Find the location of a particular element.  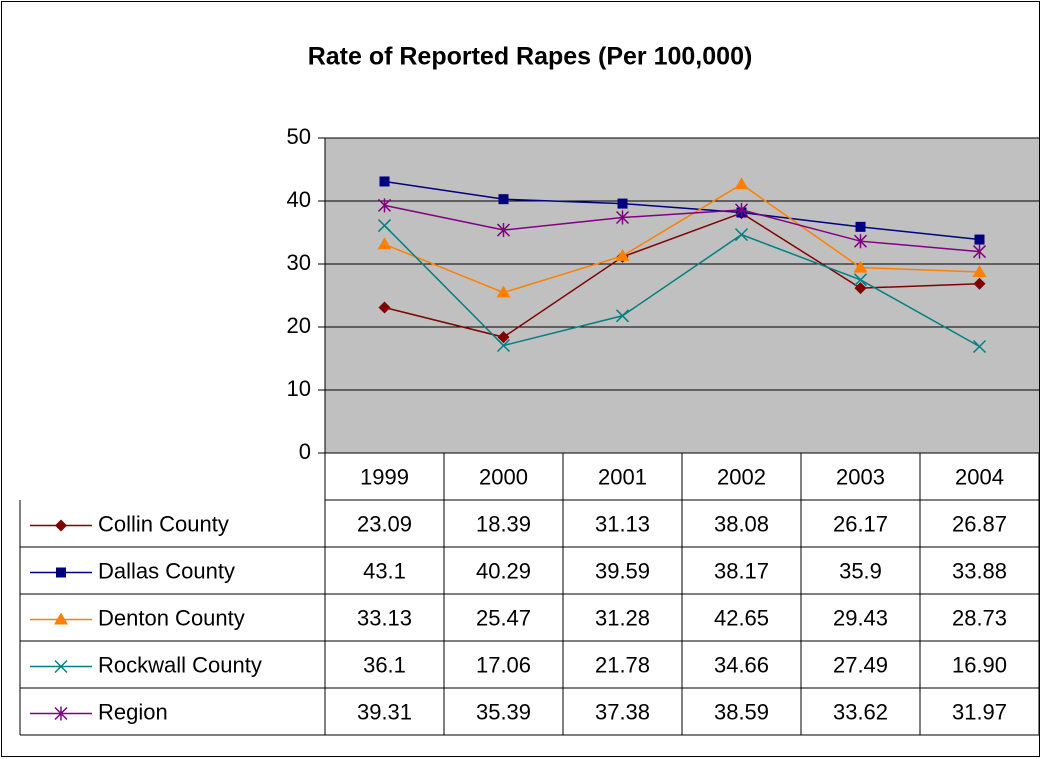

legend-label: Collin County is located at coordinates (163, 523).